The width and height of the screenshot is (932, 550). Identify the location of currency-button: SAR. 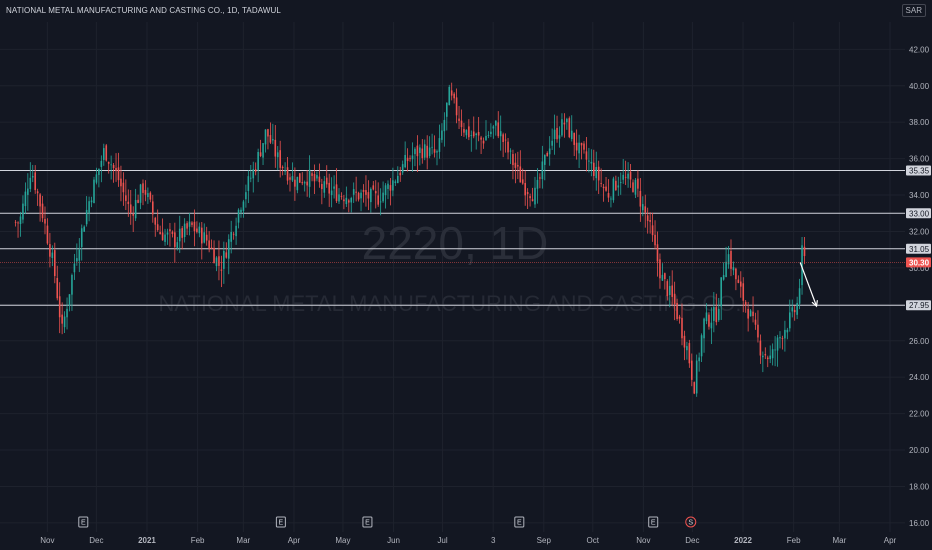
(913, 10).